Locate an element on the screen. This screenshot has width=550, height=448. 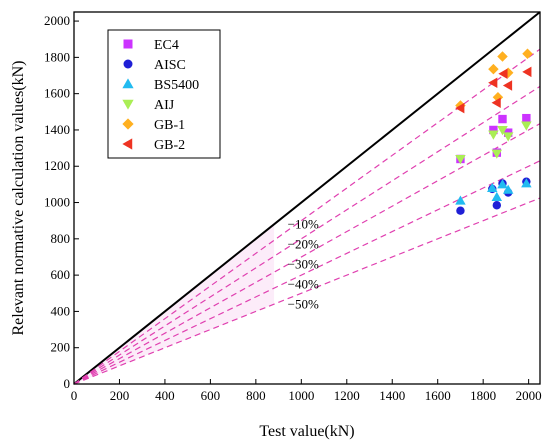
legend-marker-ec4 is located at coordinates (128, 44).